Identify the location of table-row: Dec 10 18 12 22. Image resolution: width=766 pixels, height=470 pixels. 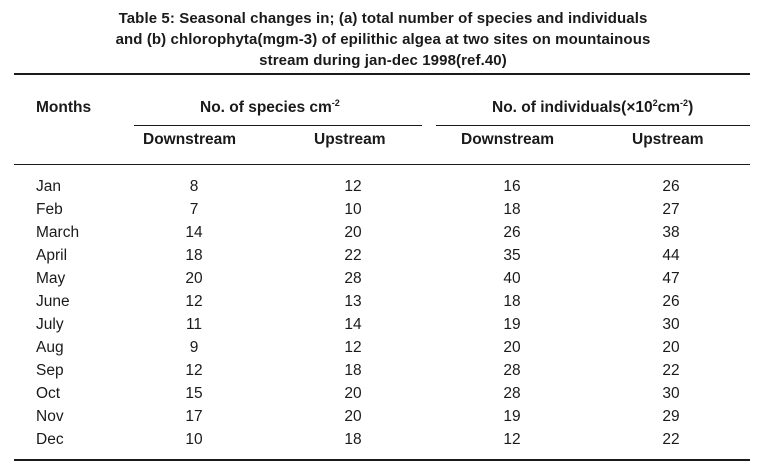
(383, 439).